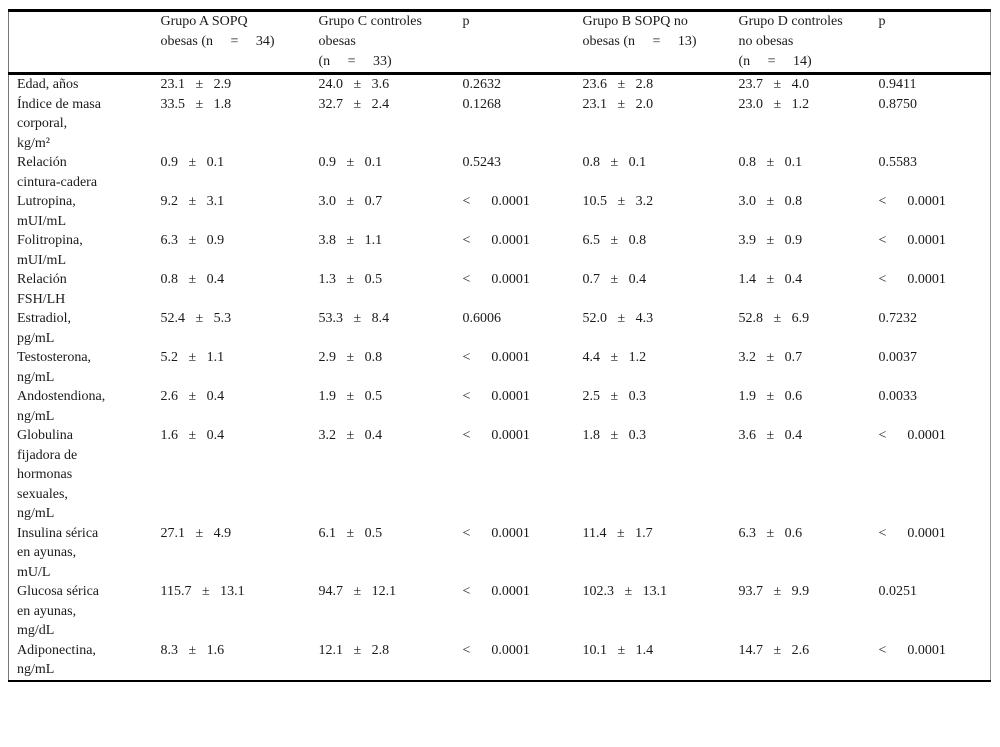  Describe the element at coordinates (44, 328) in the screenshot. I see `row-label: Estradiol, pg/mL` at that location.